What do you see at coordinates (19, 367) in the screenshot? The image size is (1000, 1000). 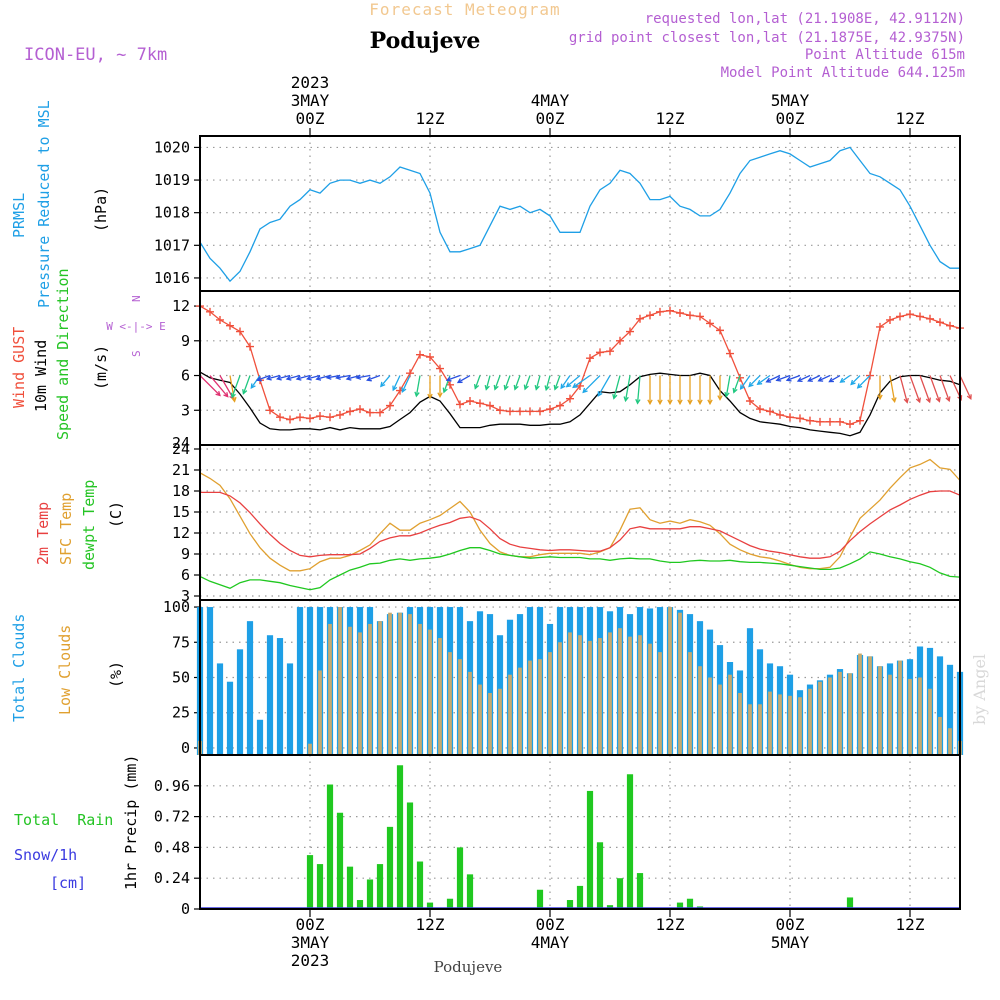 I see `gust-label: Wind GUST` at bounding box center [19, 367].